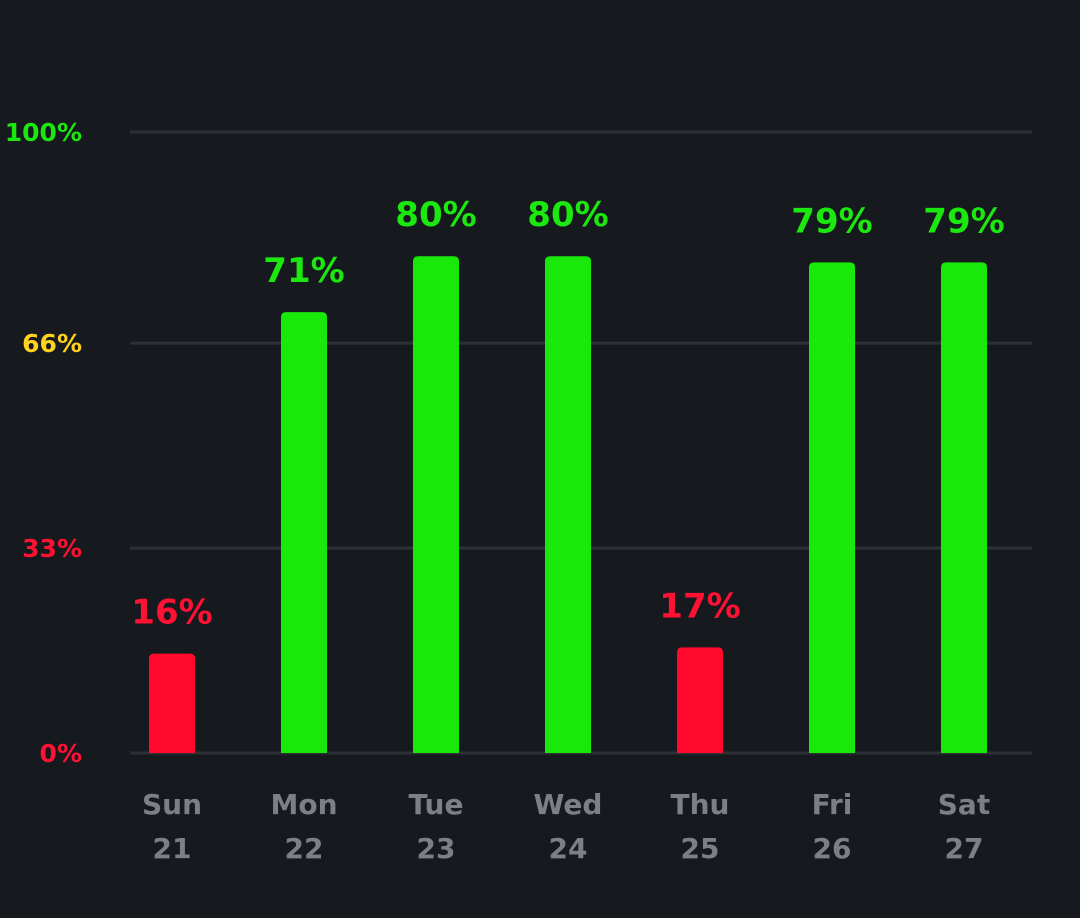 The height and width of the screenshot is (918, 1080). Describe the element at coordinates (436, 848) in the screenshot. I see `category-date-23: 23` at that location.